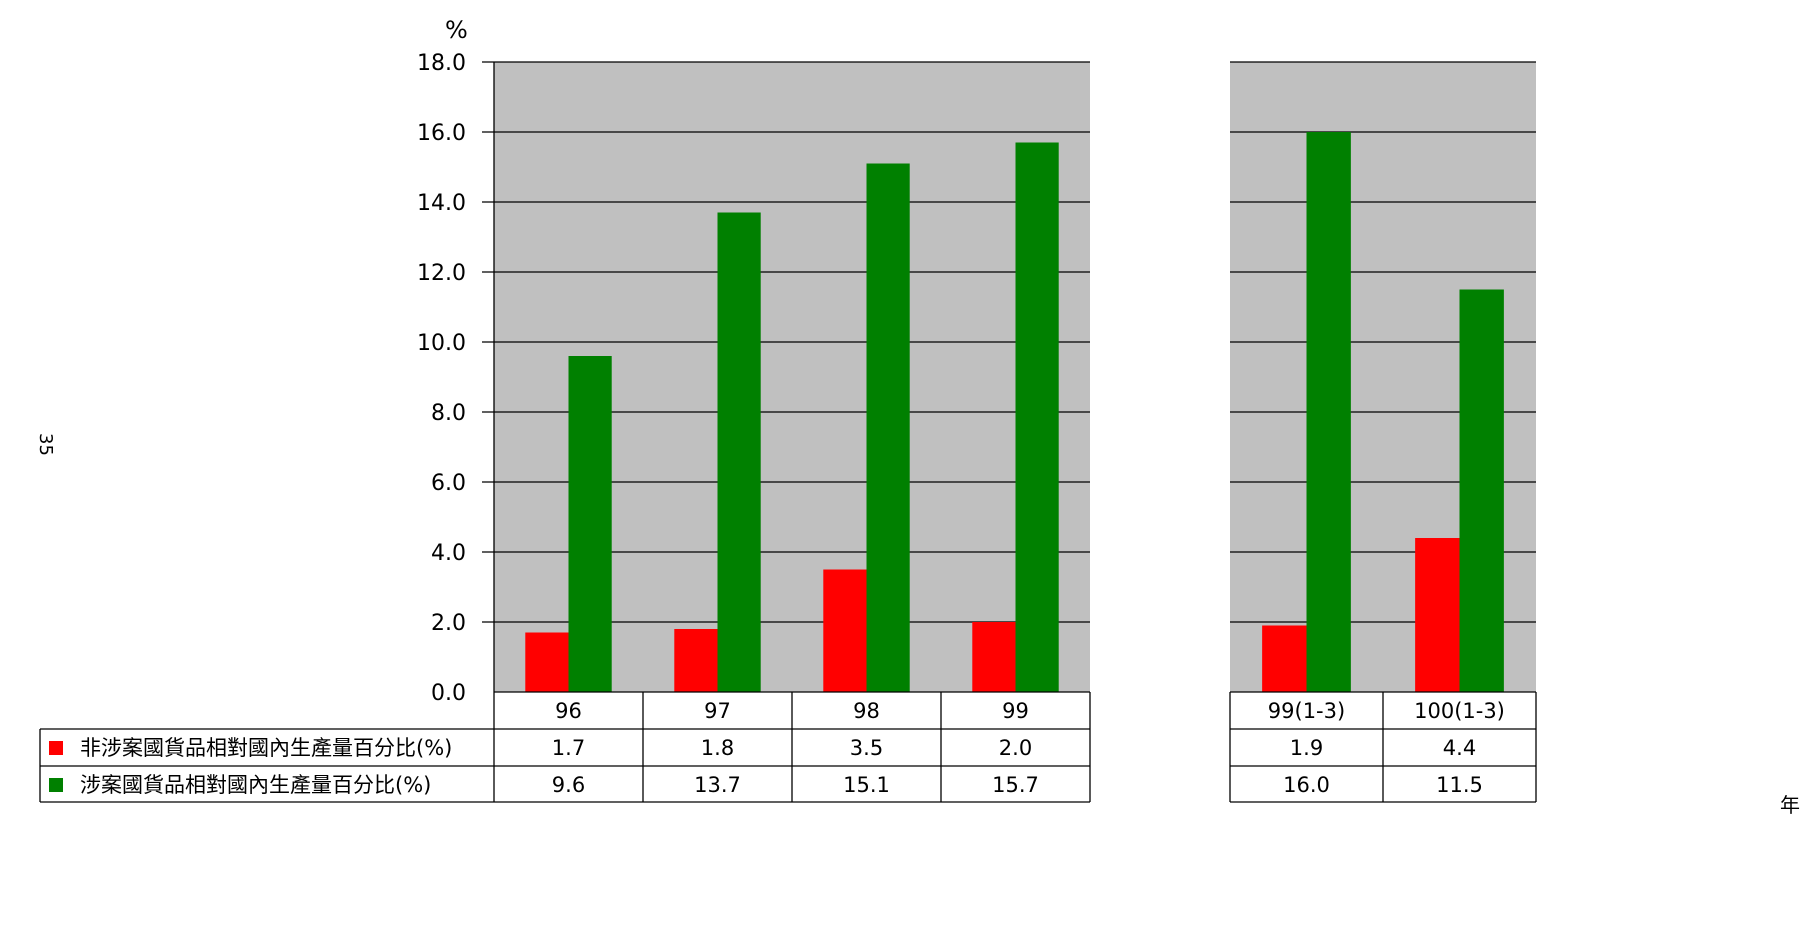 This screenshot has width=1806, height=928. What do you see at coordinates (866, 711) in the screenshot?
I see `x-tick-label: 98` at bounding box center [866, 711].